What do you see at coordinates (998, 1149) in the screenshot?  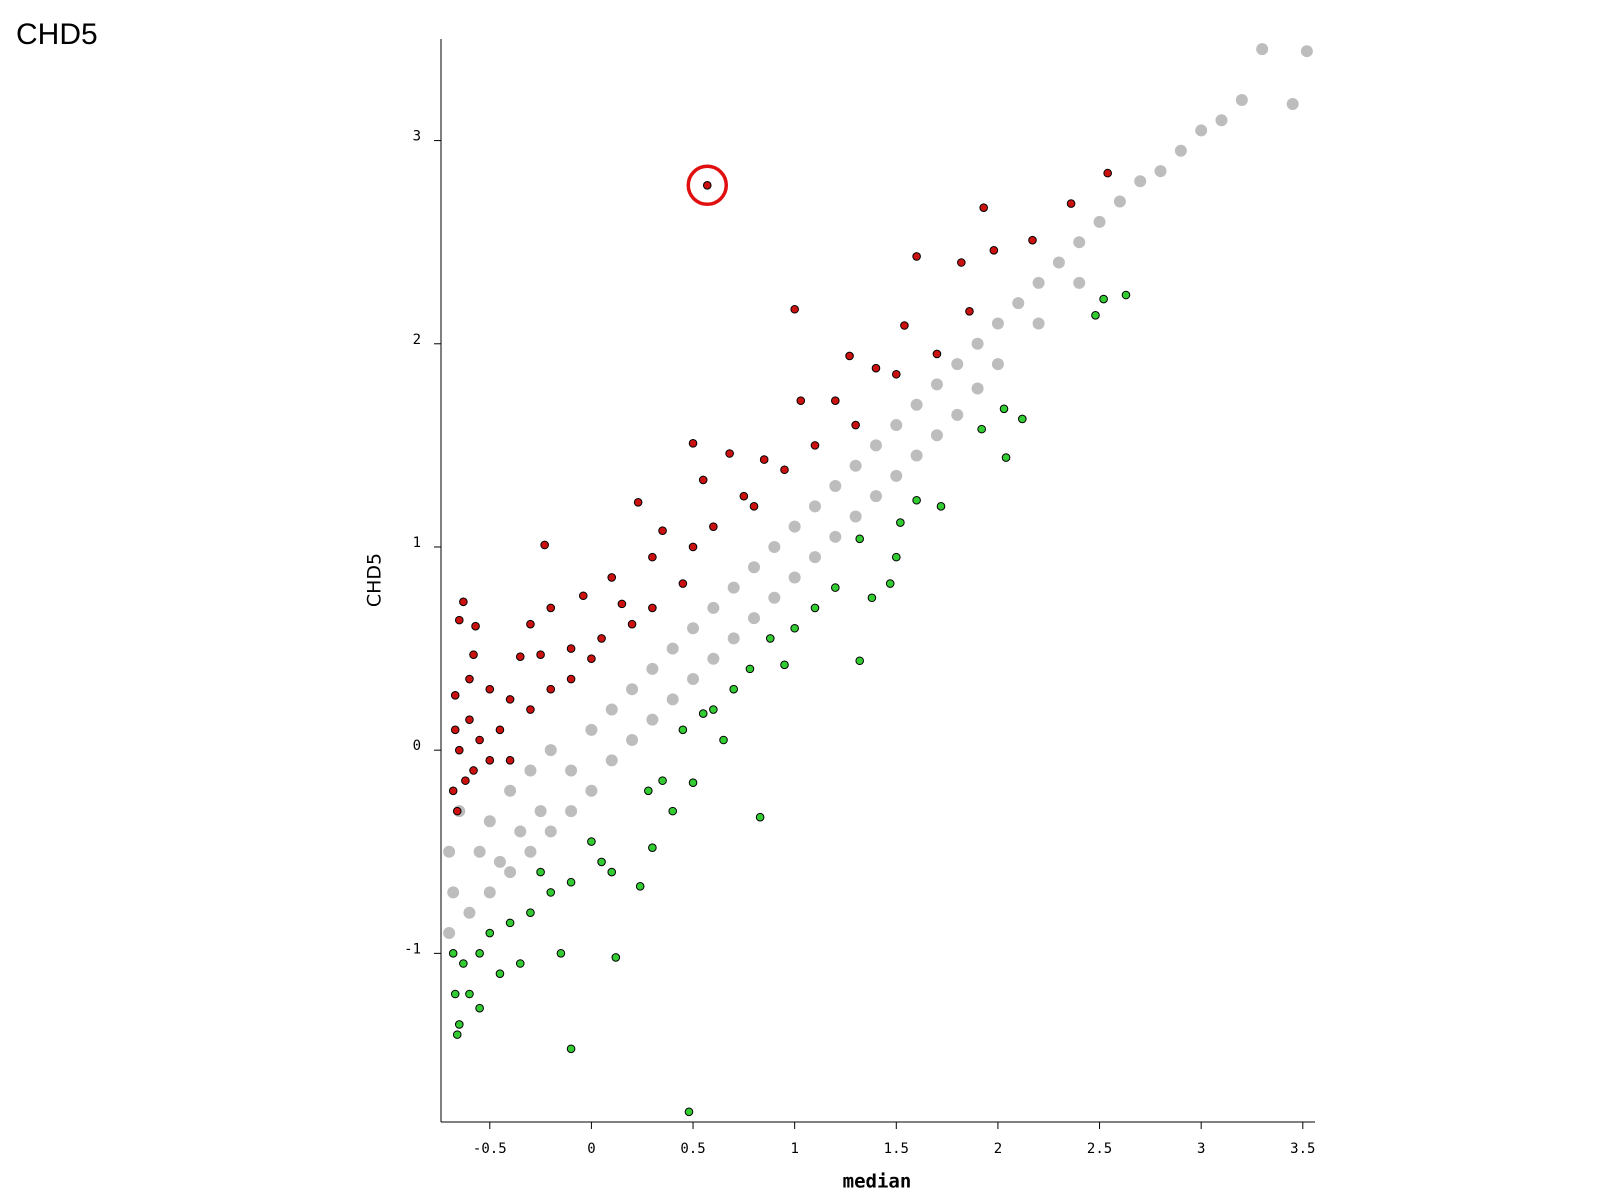 I see `x-tick-label: 2` at bounding box center [998, 1149].